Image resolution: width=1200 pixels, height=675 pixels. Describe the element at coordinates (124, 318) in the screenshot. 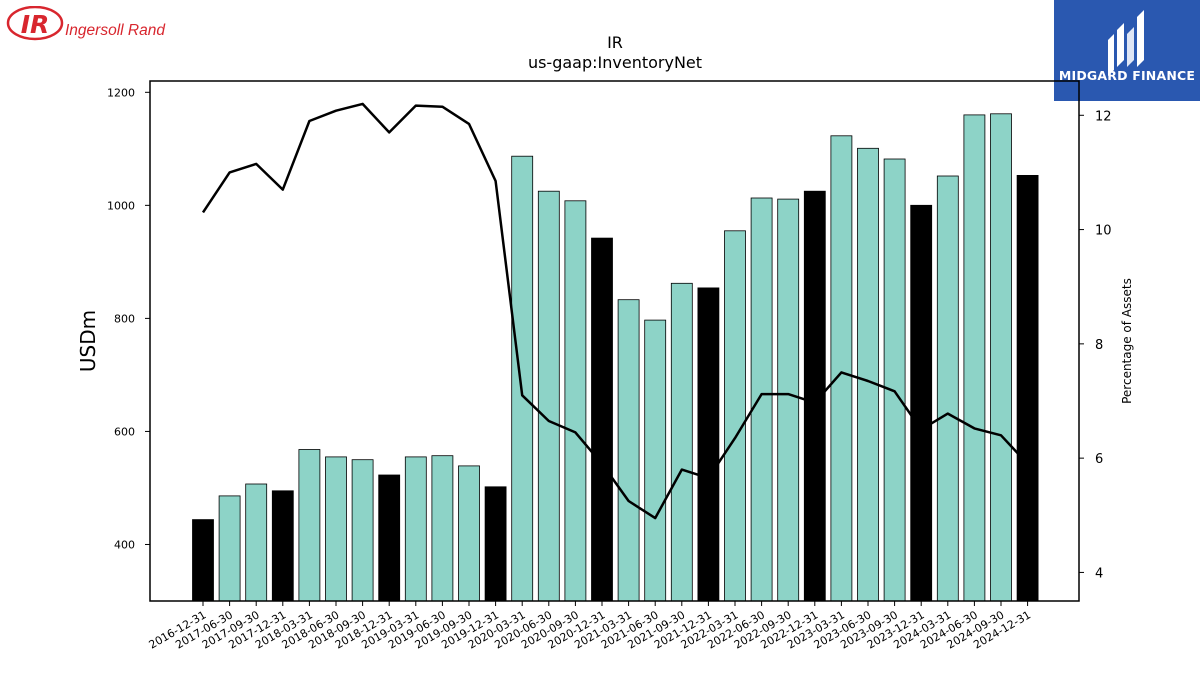

I see `y-tick-label: 800` at that location.